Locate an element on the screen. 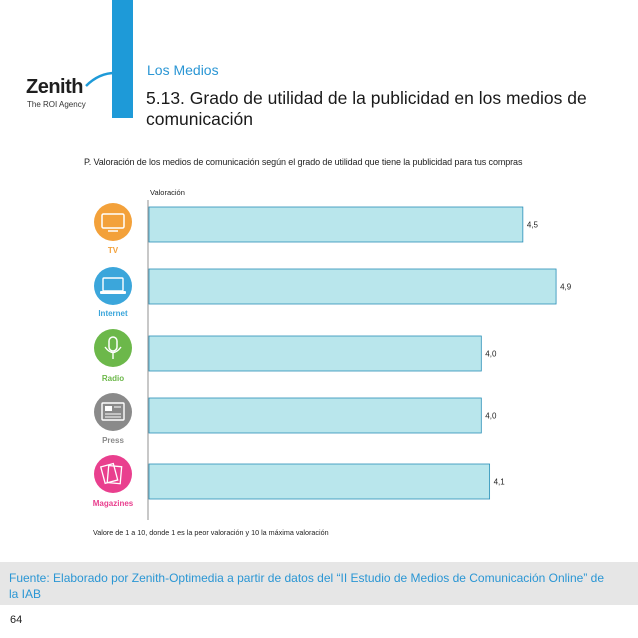  page-number: 64 is located at coordinates (16, 620).